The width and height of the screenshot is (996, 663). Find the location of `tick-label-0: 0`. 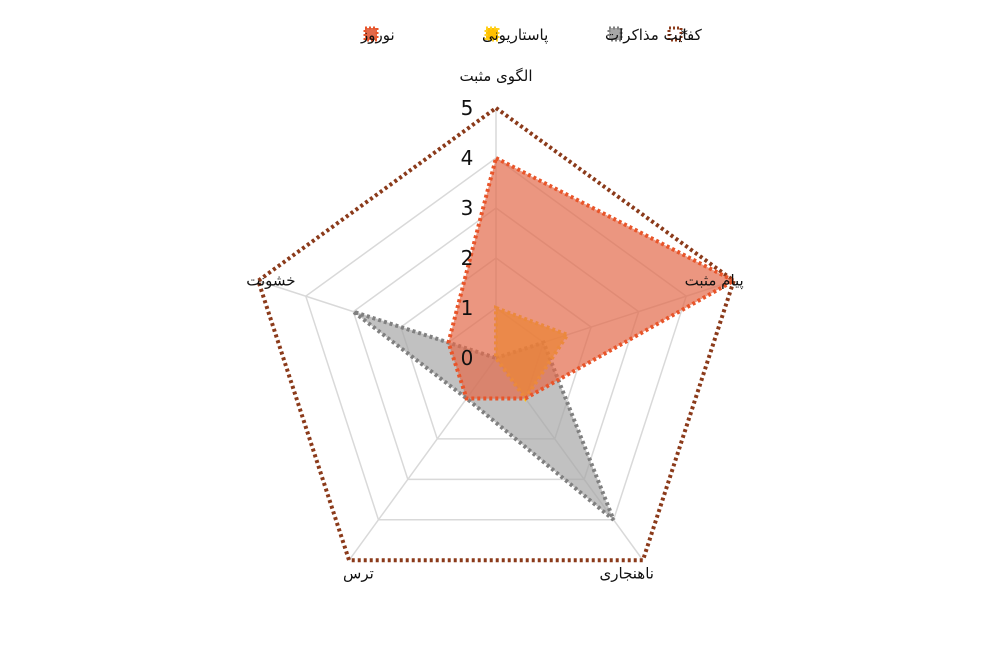

tick-label-0: 0 is located at coordinates (467, 358).